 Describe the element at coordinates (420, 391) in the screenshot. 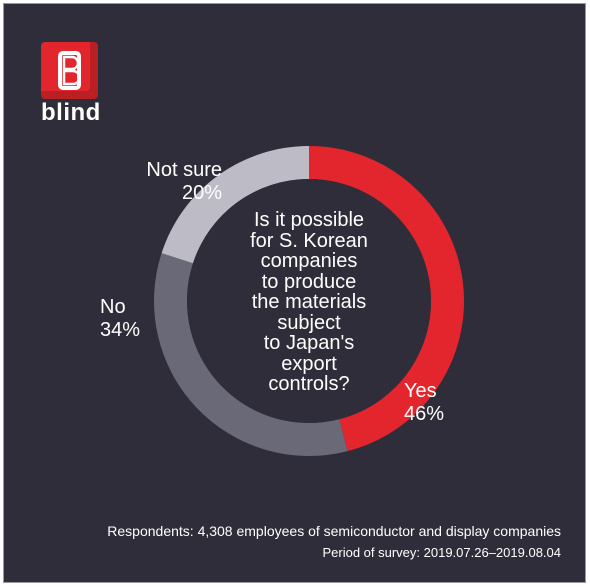

I see `slice-name-yes: Yes` at that location.